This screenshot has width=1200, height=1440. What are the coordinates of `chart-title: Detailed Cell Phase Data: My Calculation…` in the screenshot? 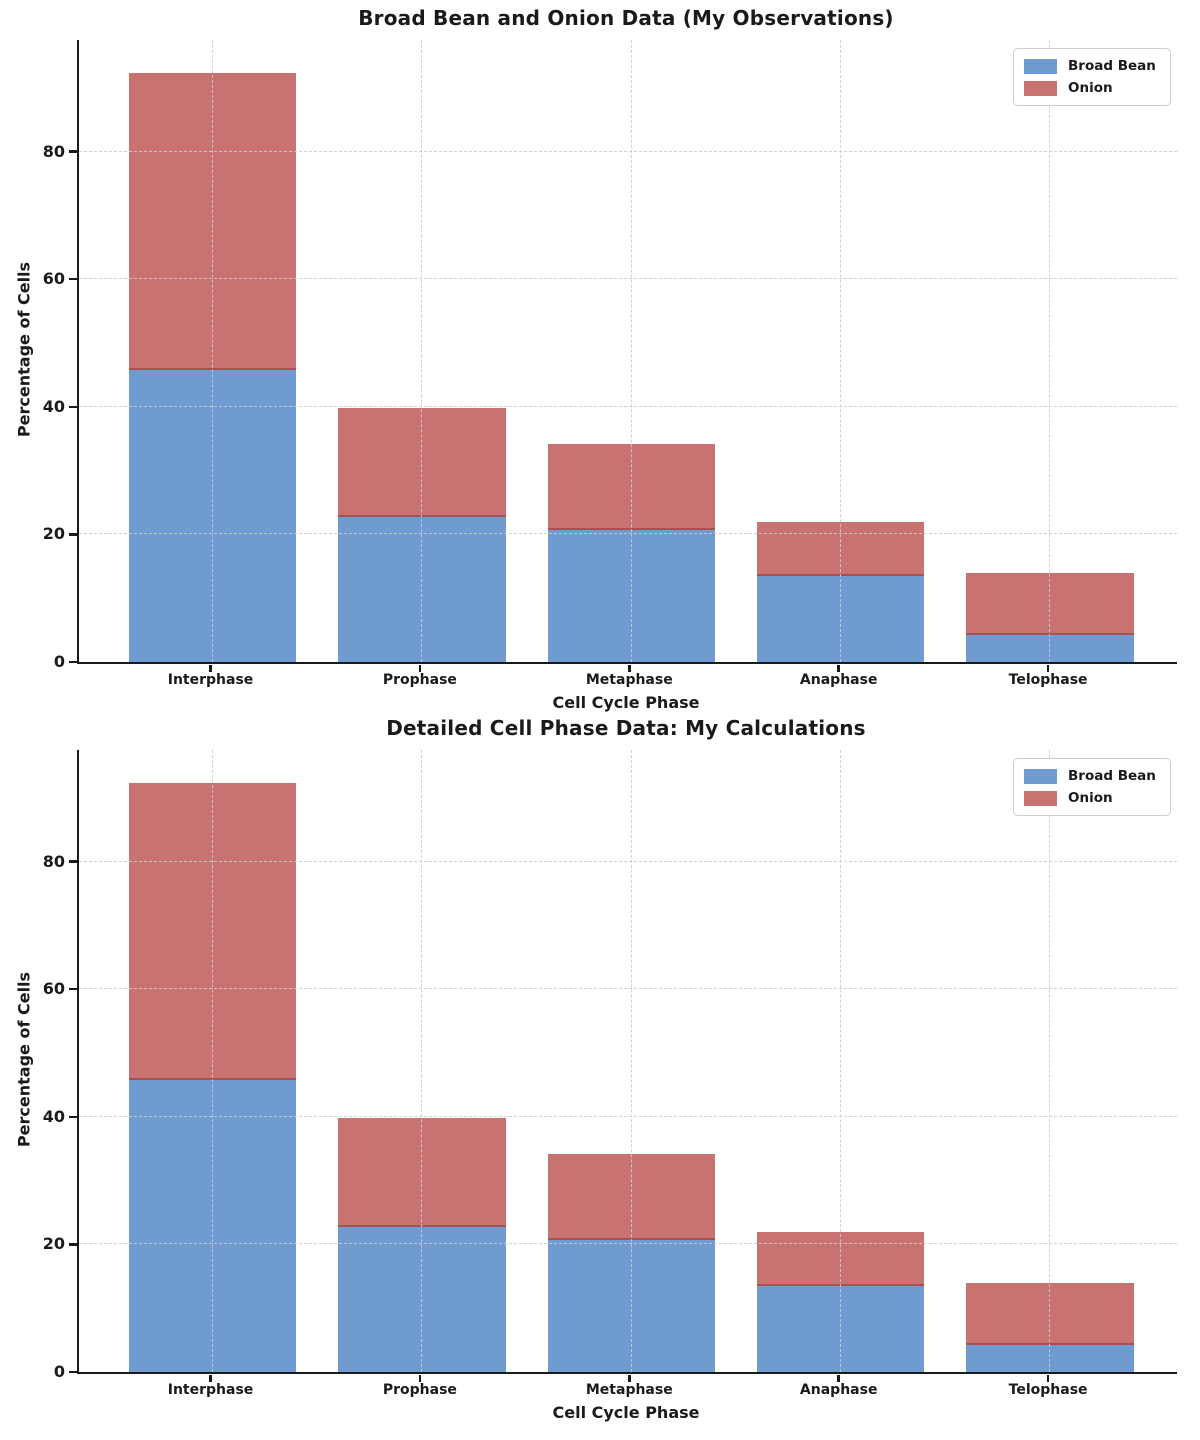 It's located at (626, 728).